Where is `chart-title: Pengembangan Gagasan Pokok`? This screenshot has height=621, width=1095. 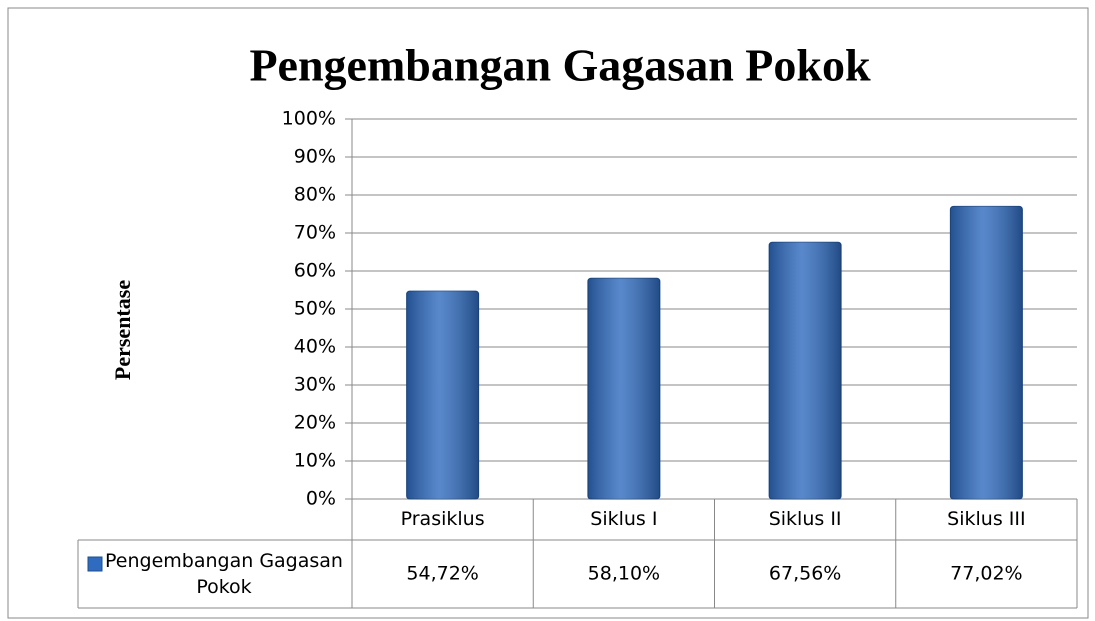
chart-title: Pengembangan Gagasan Pokok is located at coordinates (560, 65).